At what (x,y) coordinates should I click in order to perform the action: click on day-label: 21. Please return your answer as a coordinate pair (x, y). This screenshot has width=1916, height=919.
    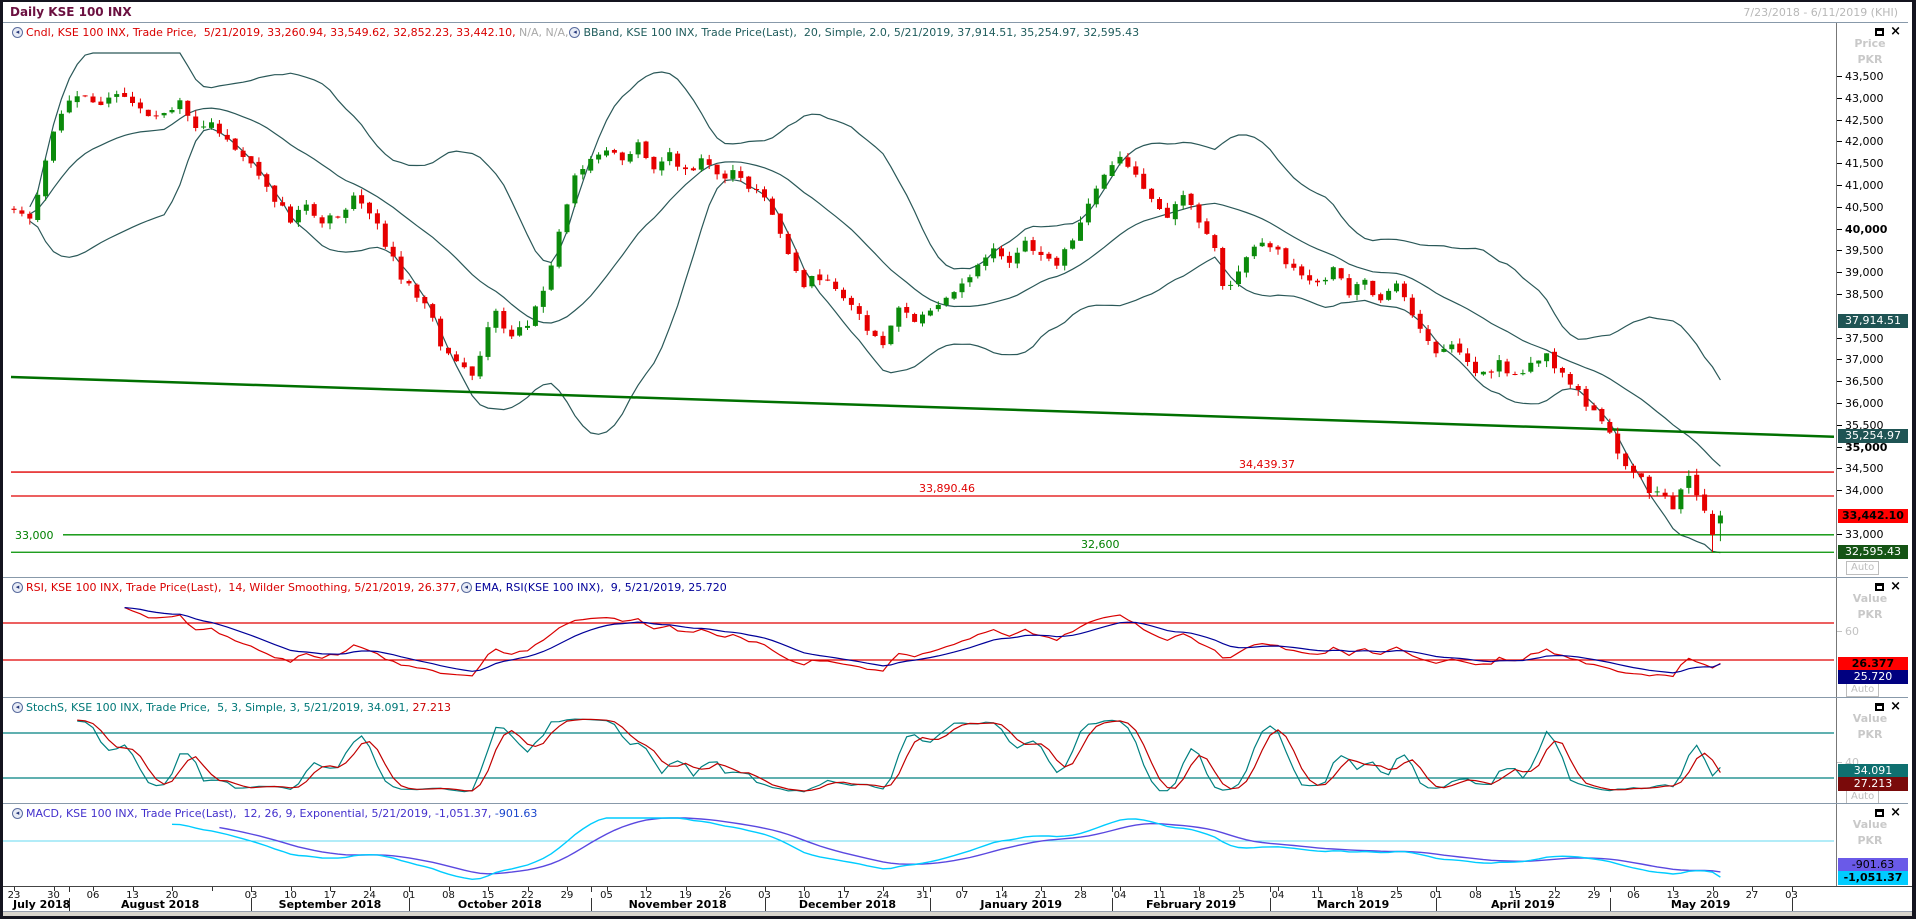
    Looking at the image, I should click on (1041, 895).